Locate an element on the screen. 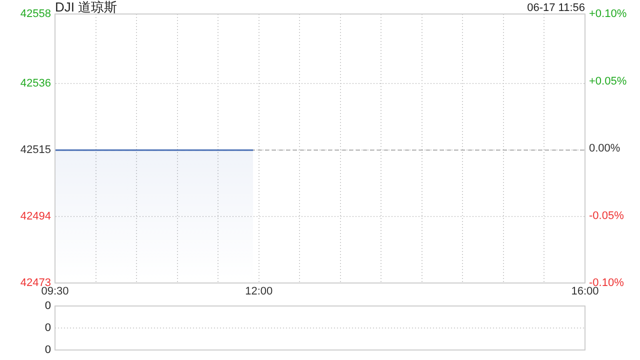  y-tick-label: 42536 is located at coordinates (35, 84).